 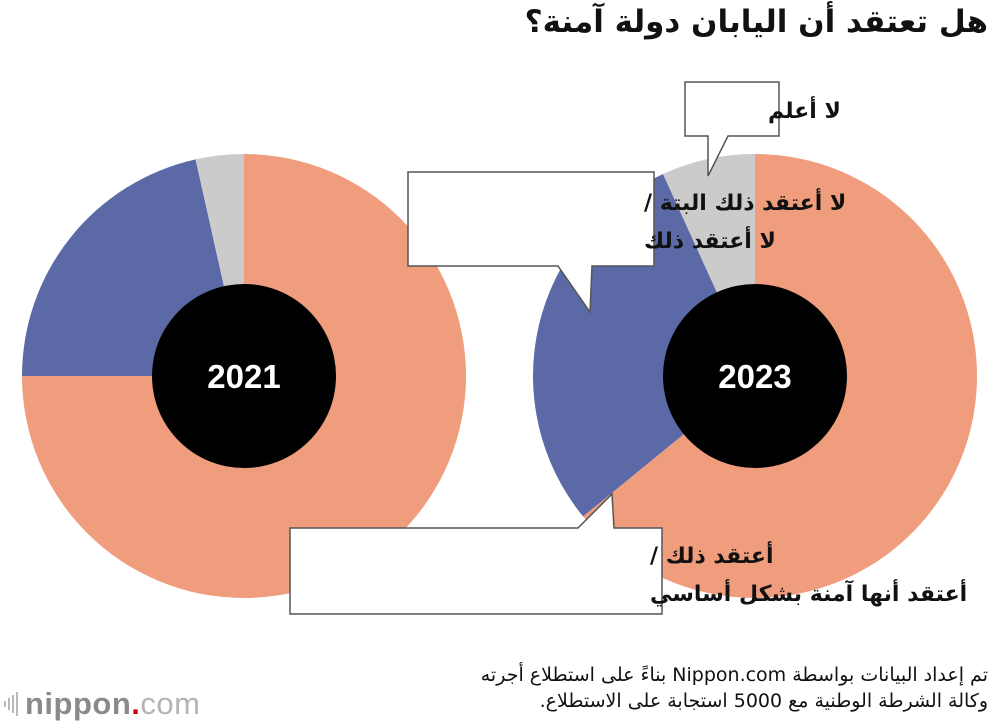 I want to click on center-circle-2021, so click(x=244, y=376).